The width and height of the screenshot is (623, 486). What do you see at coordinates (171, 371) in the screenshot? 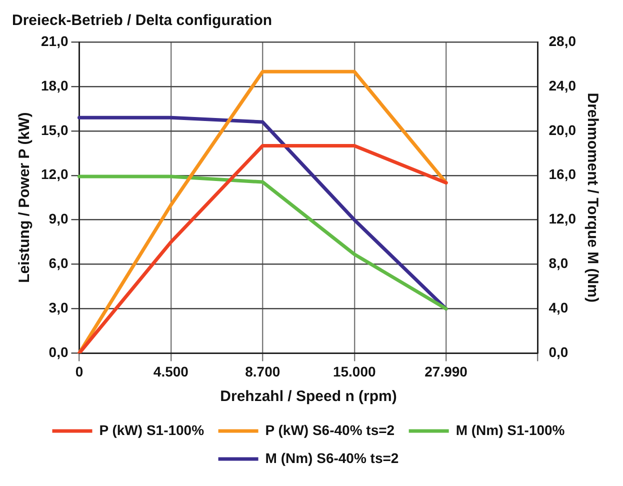
I see `x-tick-label: 4.500` at bounding box center [171, 371].